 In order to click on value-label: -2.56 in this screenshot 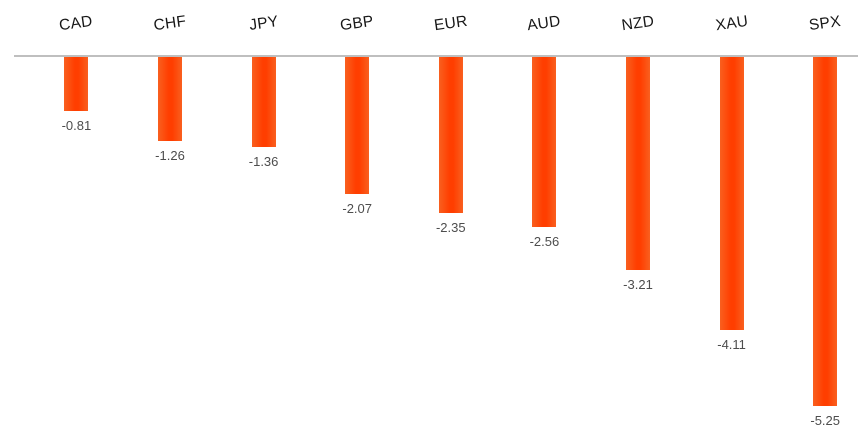, I will do `click(544, 241)`.